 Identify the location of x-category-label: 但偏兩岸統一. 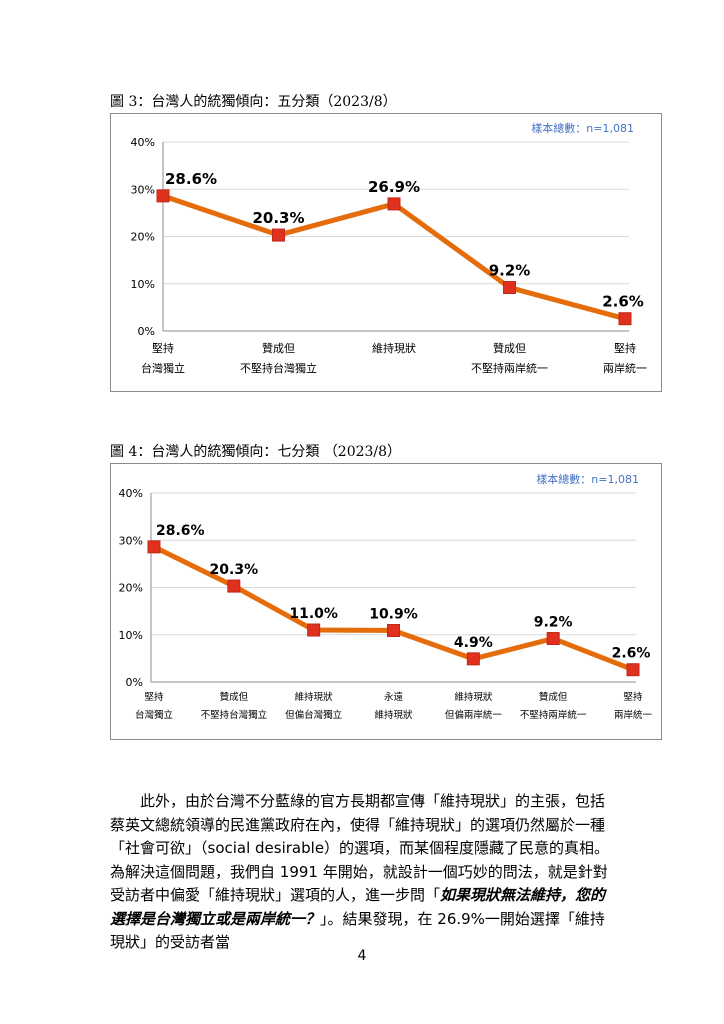
(474, 715).